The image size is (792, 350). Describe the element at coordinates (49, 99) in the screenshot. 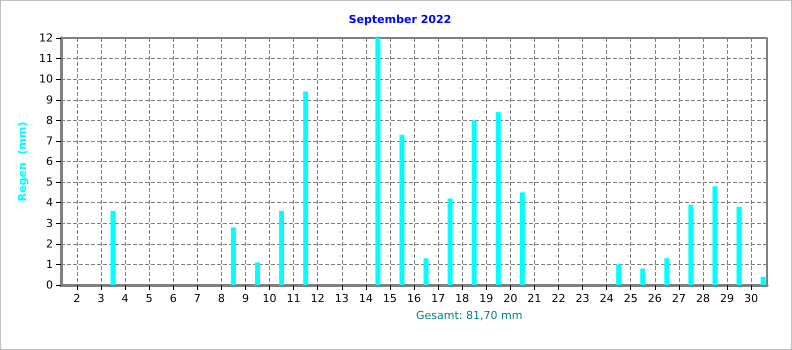

I see `y-tick-label: 9` at that location.